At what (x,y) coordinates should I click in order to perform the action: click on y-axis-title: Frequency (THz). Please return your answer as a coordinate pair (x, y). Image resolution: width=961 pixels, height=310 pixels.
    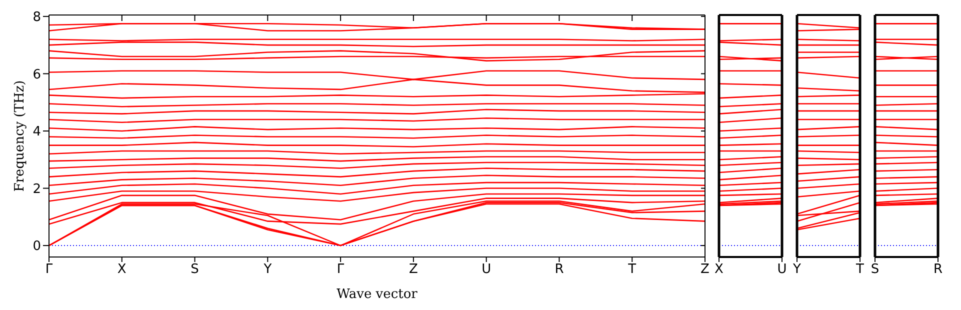
    Looking at the image, I should click on (20, 136).